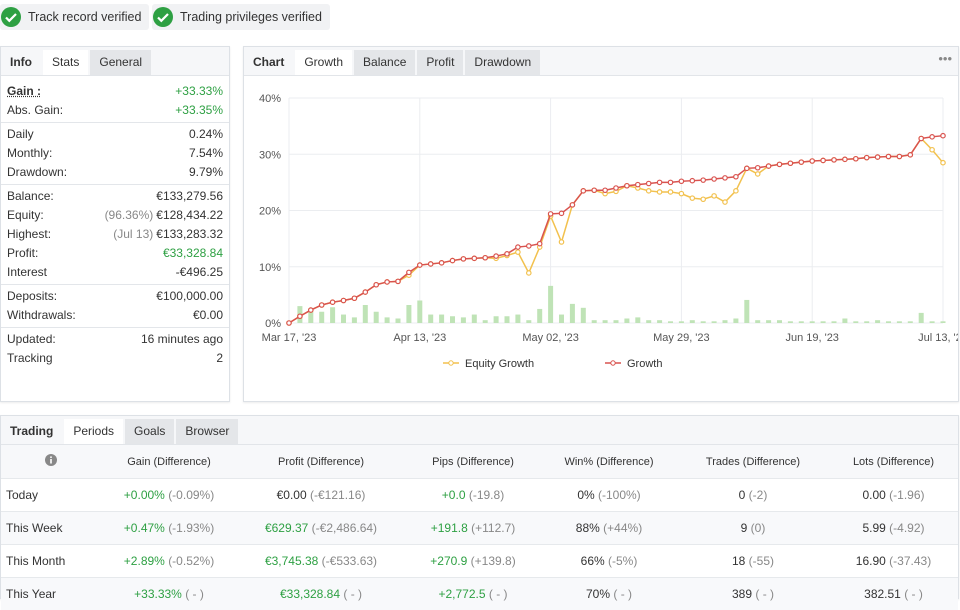  What do you see at coordinates (169, 561) in the screenshot?
I see `cell: +2.89% (-0.52%)` at bounding box center [169, 561].